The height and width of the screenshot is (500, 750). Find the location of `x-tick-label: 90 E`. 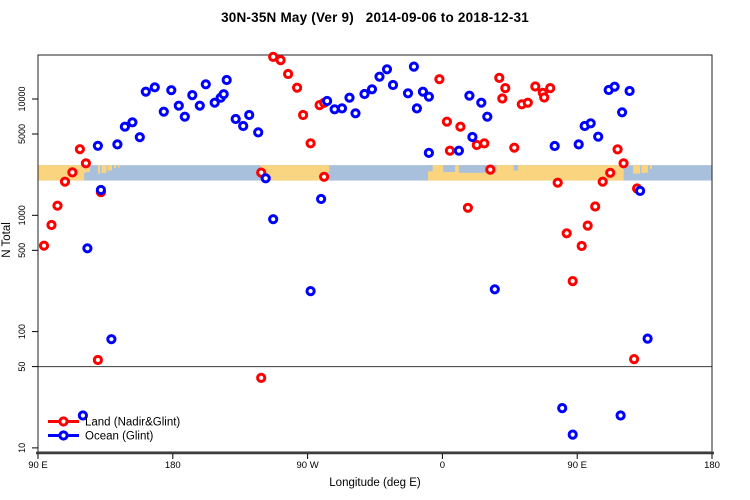

x-tick-label: 90 E is located at coordinates (577, 465).